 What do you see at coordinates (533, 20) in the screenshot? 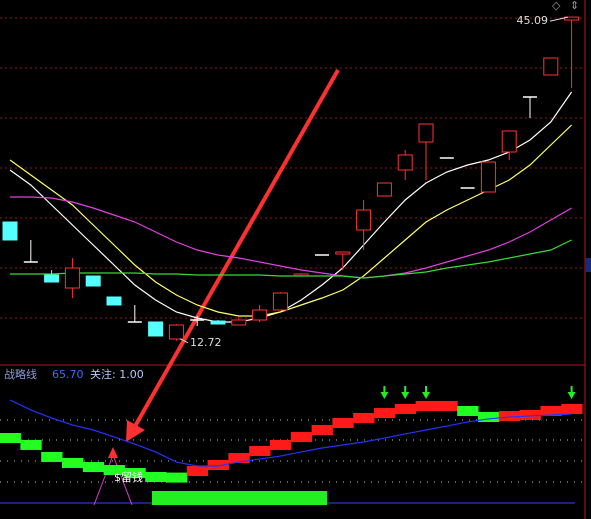
I see `high-label: 45.09` at bounding box center [533, 20].